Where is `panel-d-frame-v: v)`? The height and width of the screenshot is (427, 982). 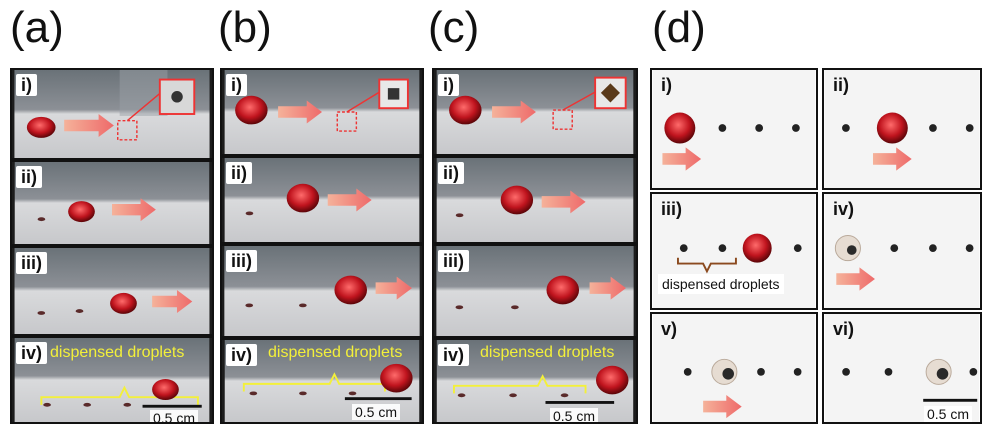
panel-d-frame-v: v) is located at coordinates (734, 368).